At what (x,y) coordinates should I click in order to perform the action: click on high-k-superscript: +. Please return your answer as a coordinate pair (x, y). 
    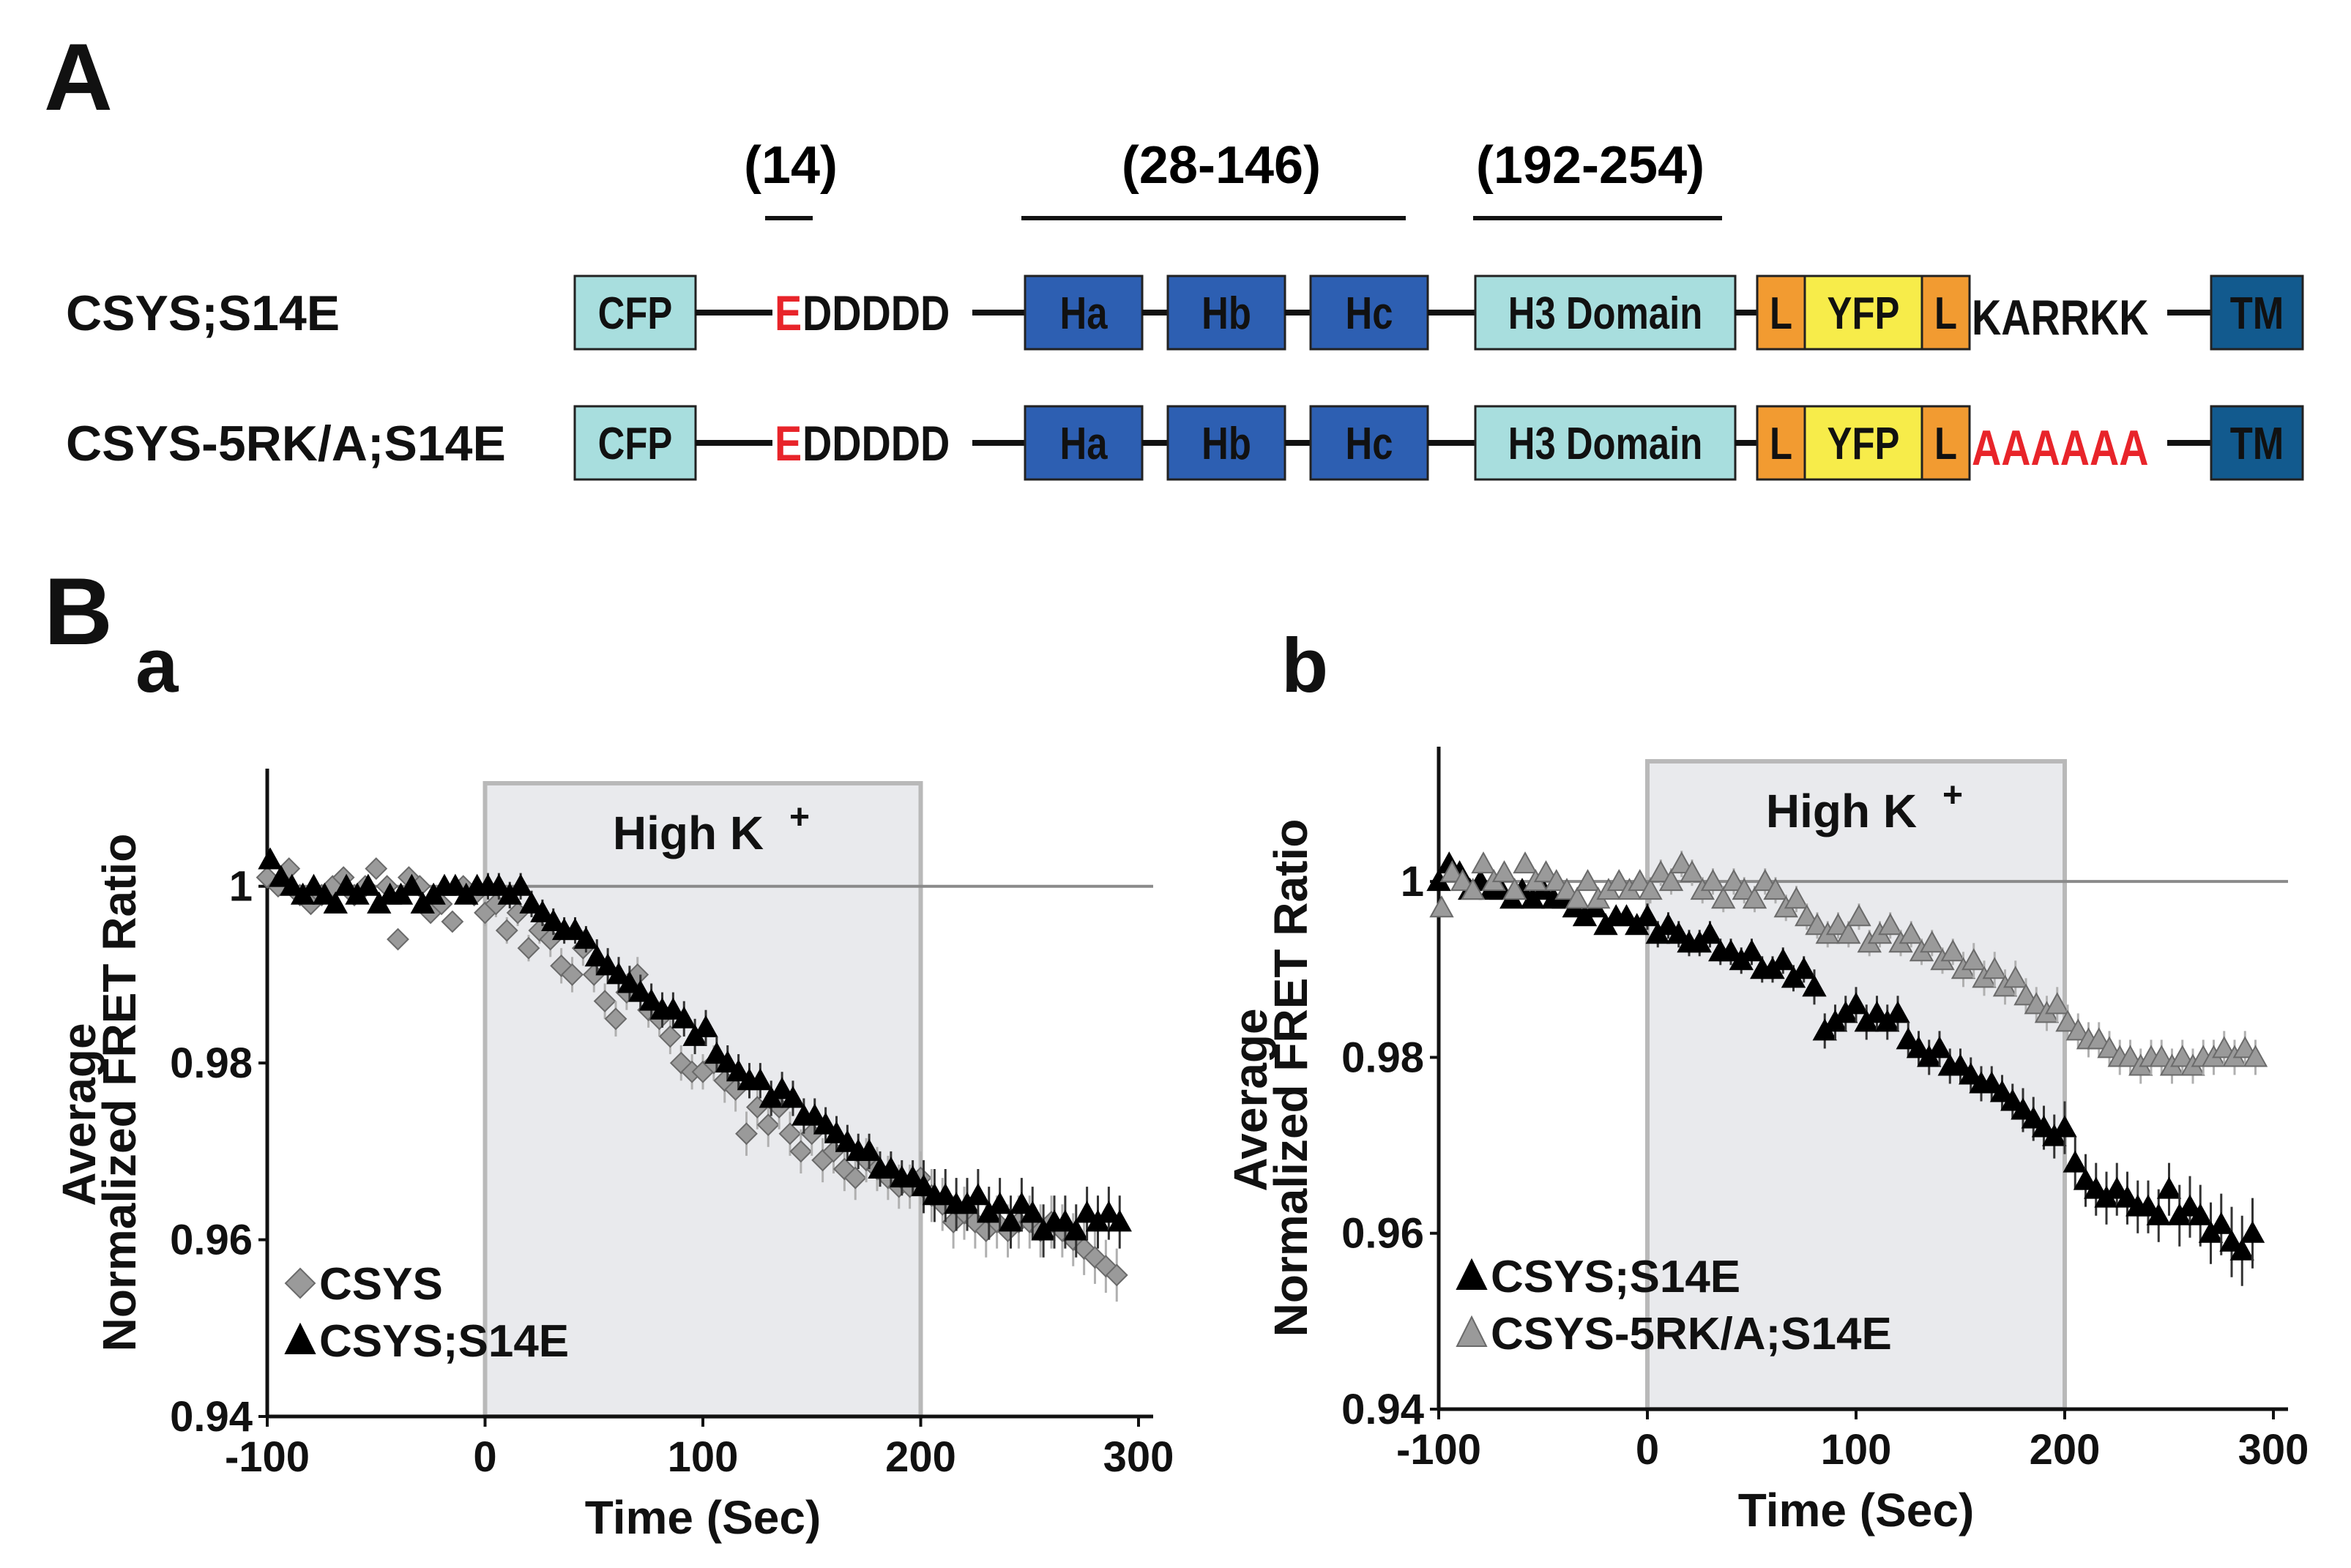
    Looking at the image, I should click on (1953, 795).